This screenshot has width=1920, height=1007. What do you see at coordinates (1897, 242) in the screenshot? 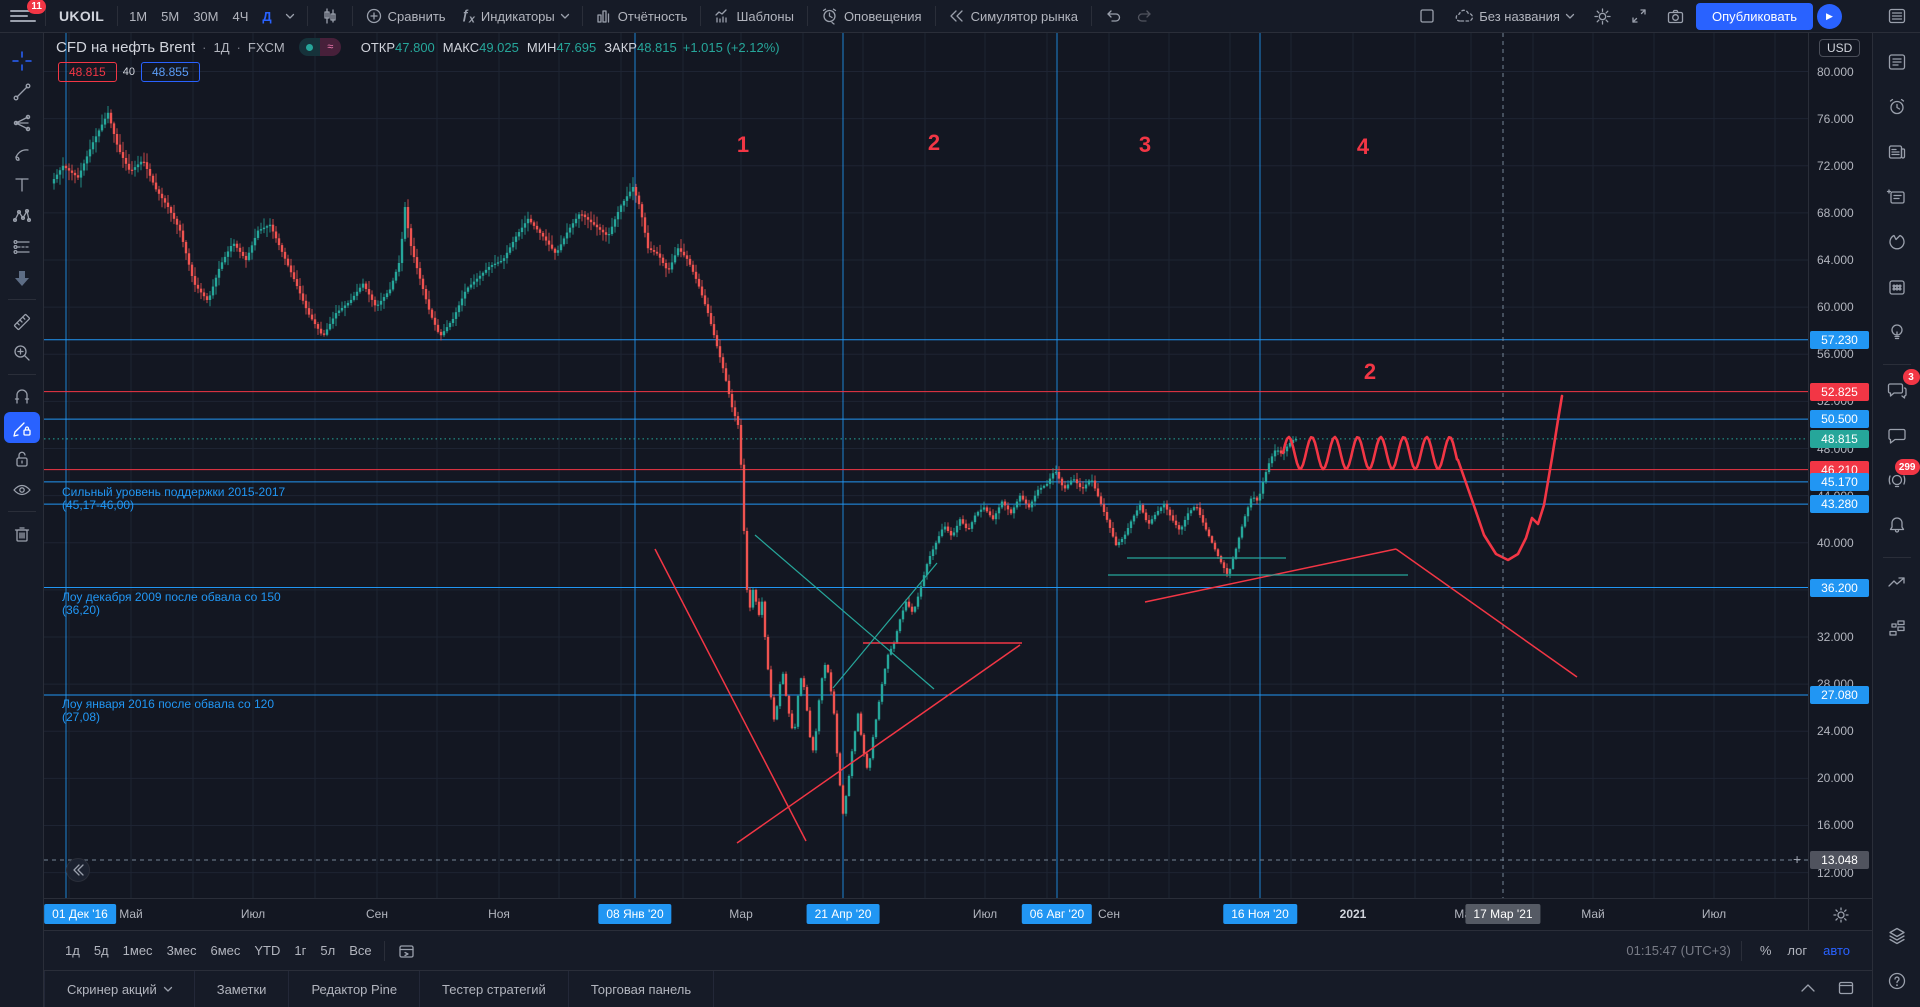
I see `hotlists-button` at bounding box center [1897, 242].